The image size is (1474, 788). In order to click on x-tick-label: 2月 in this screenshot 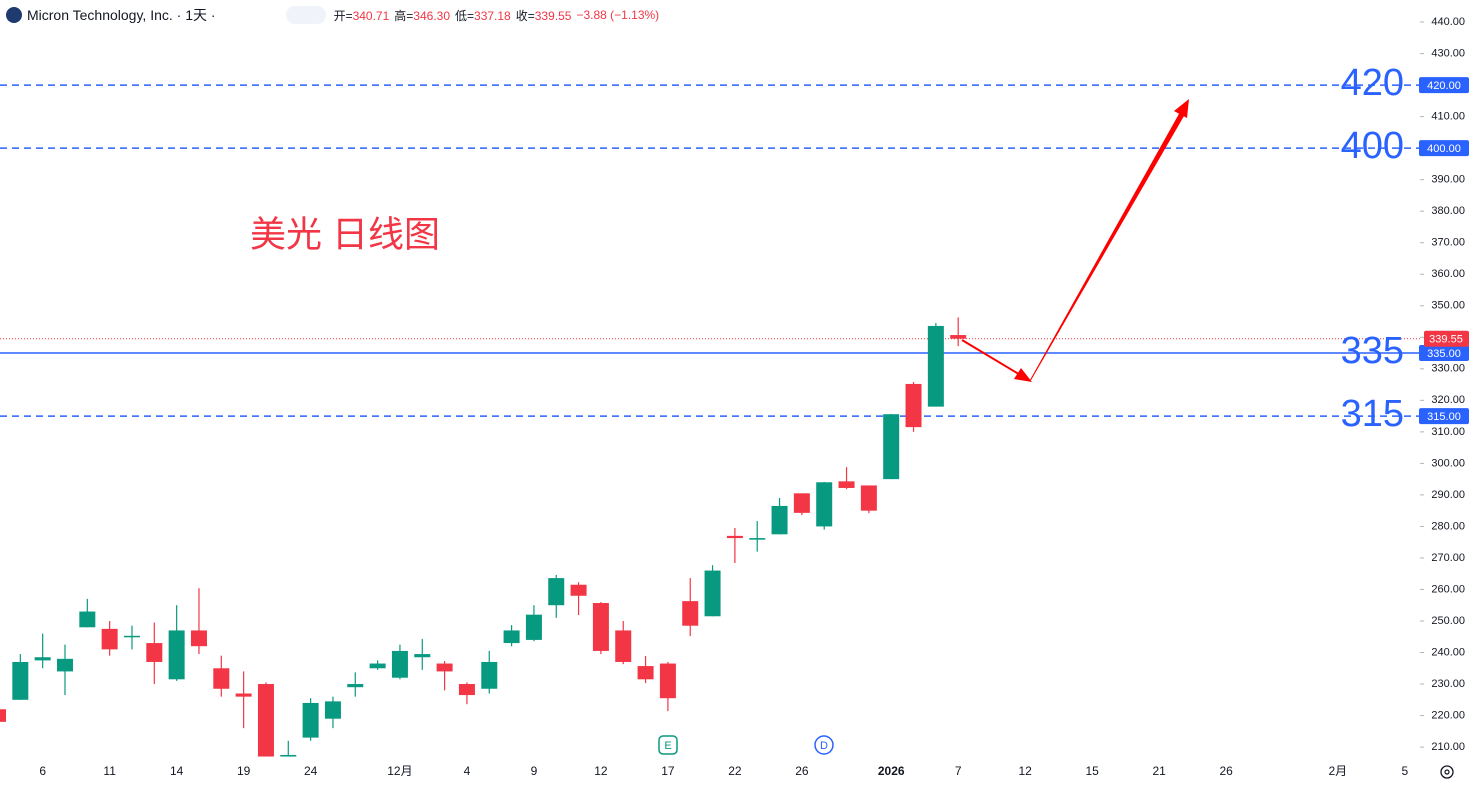, I will do `click(1337, 771)`.